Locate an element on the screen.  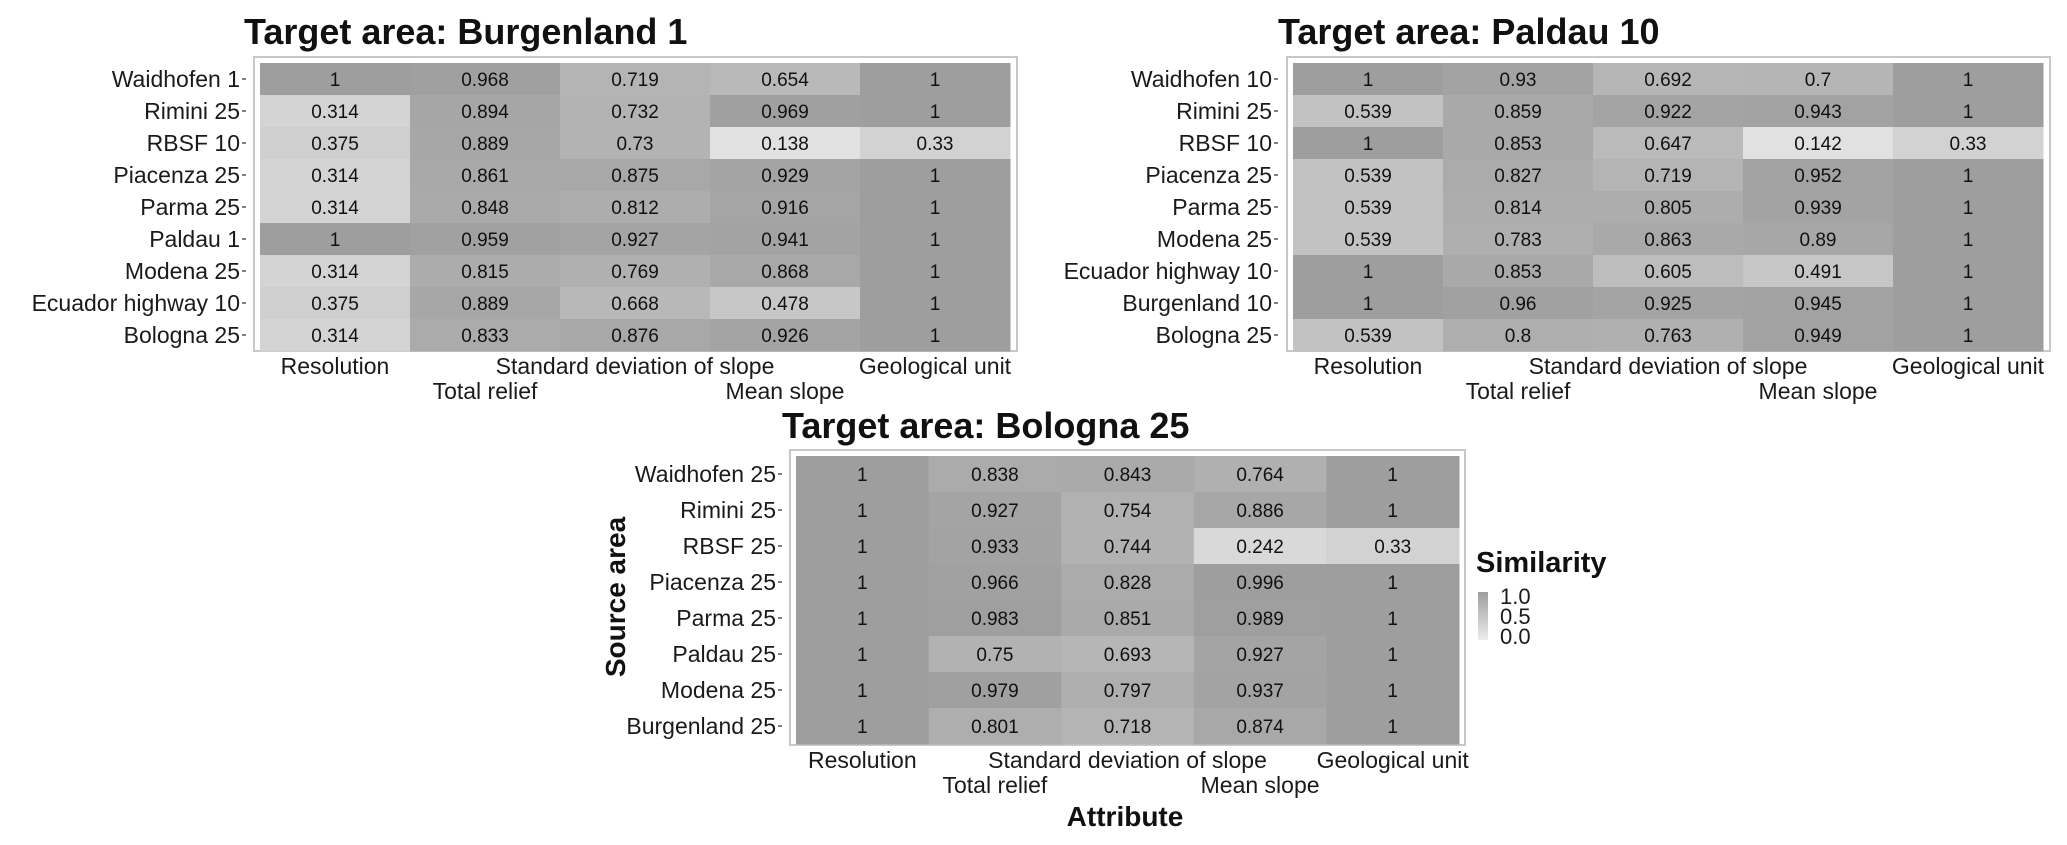
x-axis-title: Attribute is located at coordinates (1125, 816).